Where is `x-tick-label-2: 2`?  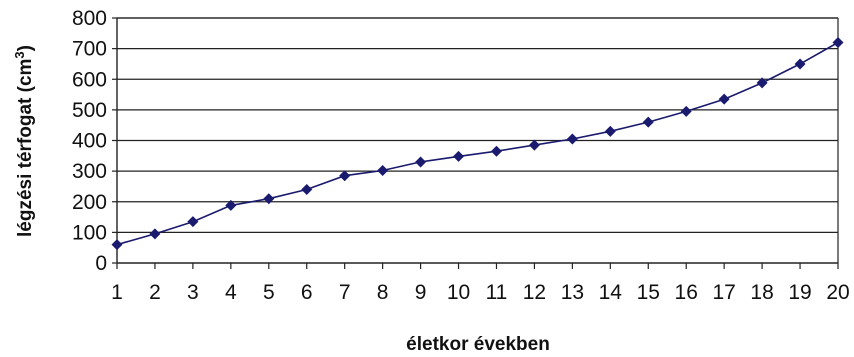 x-tick-label-2: 2 is located at coordinates (155, 292).